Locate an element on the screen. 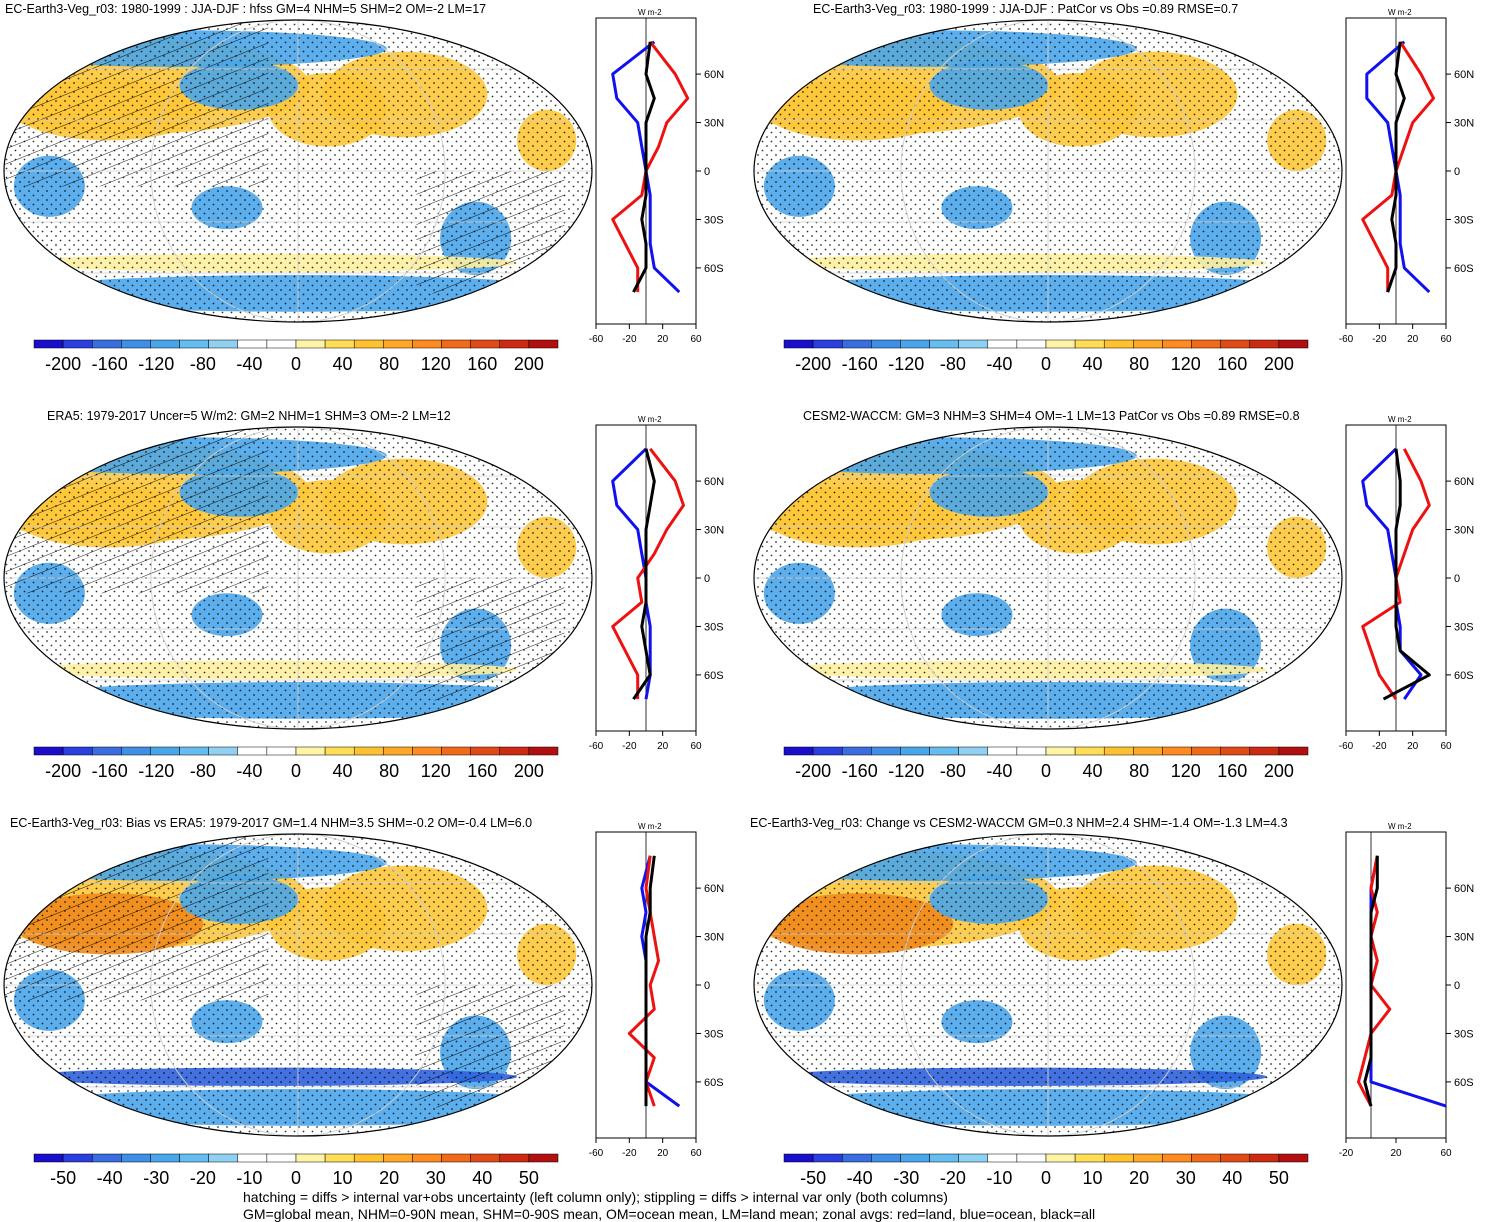 The image size is (1487, 1222). colorbar-label: -80 is located at coordinates (203, 364).